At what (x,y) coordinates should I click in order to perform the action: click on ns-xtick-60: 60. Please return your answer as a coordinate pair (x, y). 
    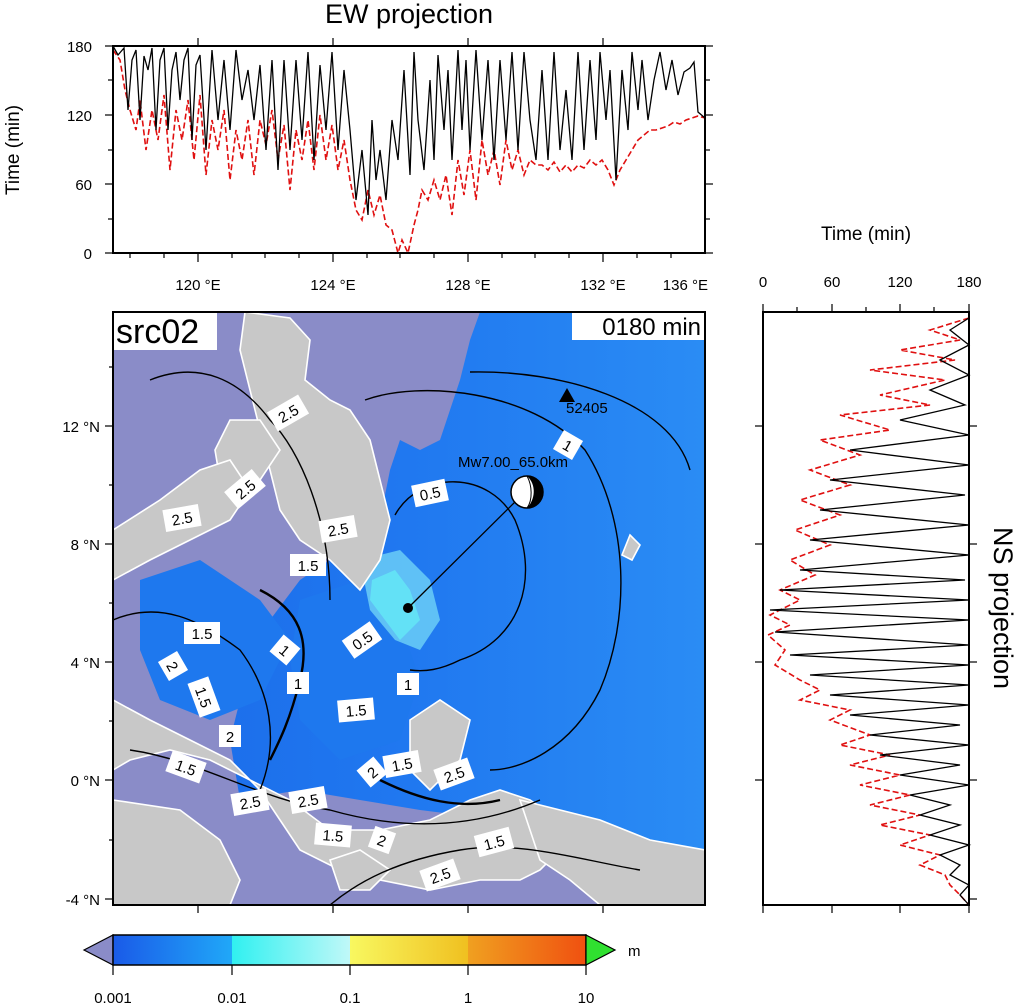
    Looking at the image, I should click on (832, 282).